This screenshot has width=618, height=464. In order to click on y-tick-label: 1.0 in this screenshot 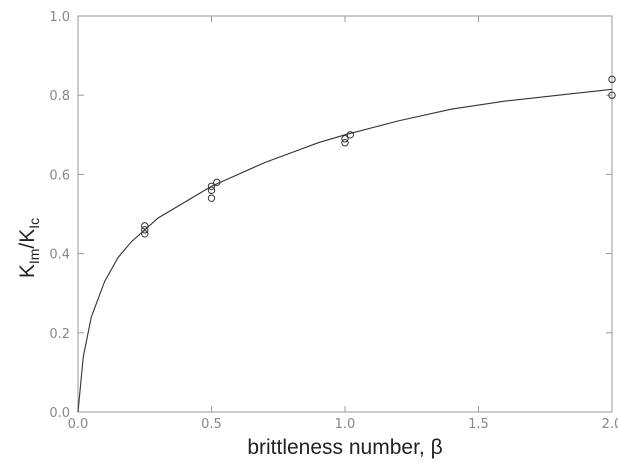, I will do `click(59, 17)`.